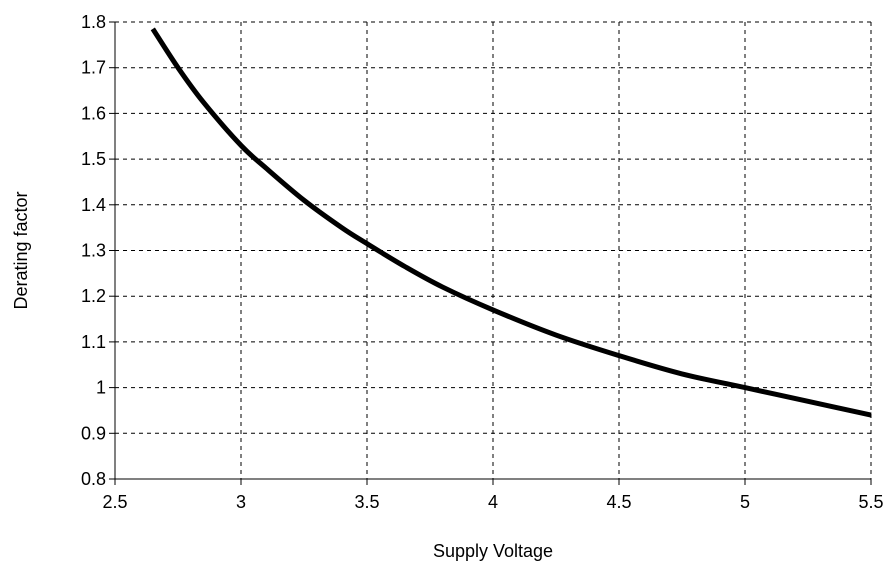  What do you see at coordinates (618, 502) in the screenshot?
I see `x-tick-label: 4.5` at bounding box center [618, 502].